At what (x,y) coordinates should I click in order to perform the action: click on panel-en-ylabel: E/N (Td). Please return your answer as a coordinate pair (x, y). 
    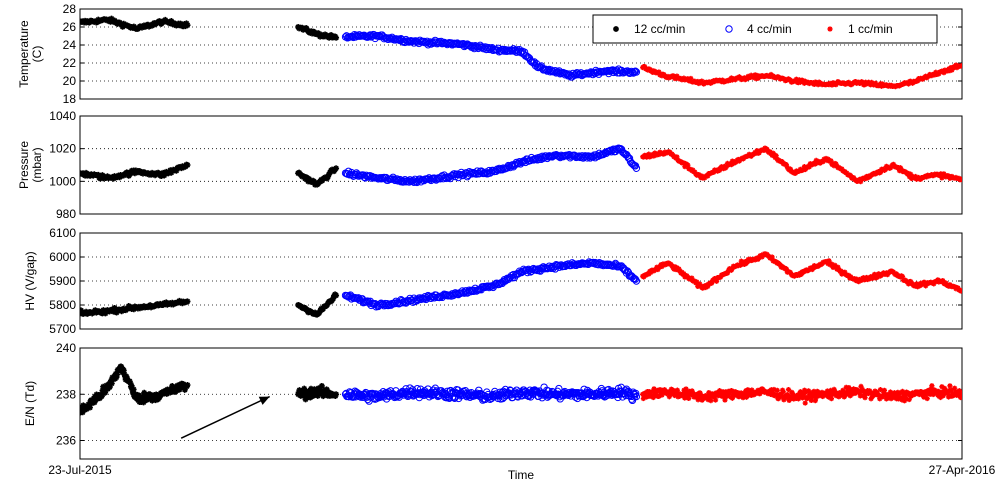
    Looking at the image, I should click on (30, 403).